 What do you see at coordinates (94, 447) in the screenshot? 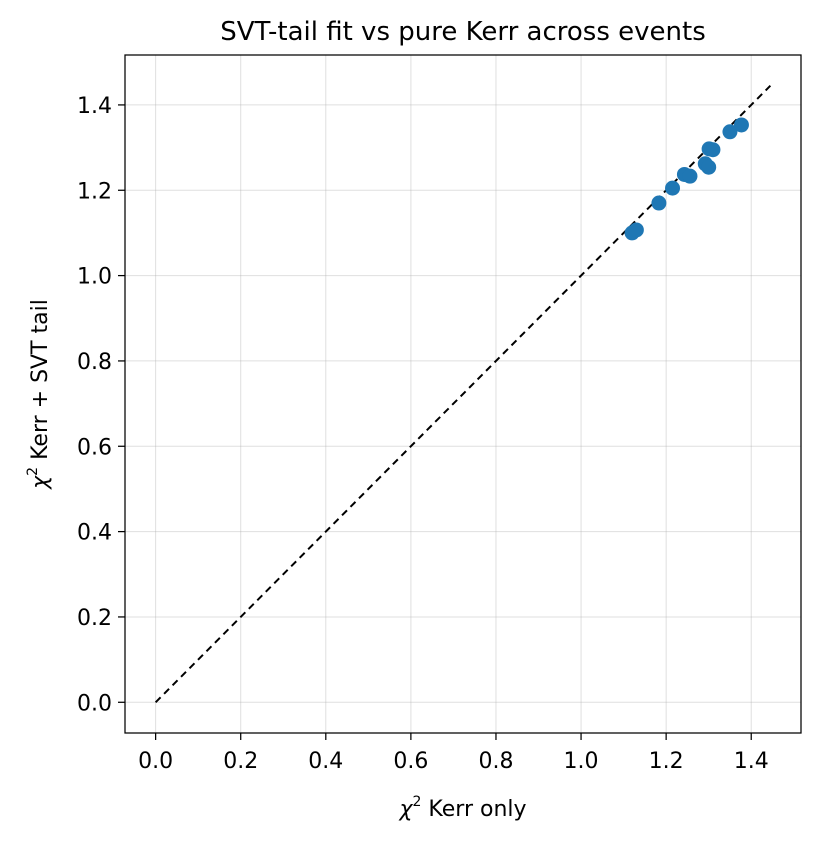
I see `y-tick-label: 0.6` at bounding box center [94, 447].